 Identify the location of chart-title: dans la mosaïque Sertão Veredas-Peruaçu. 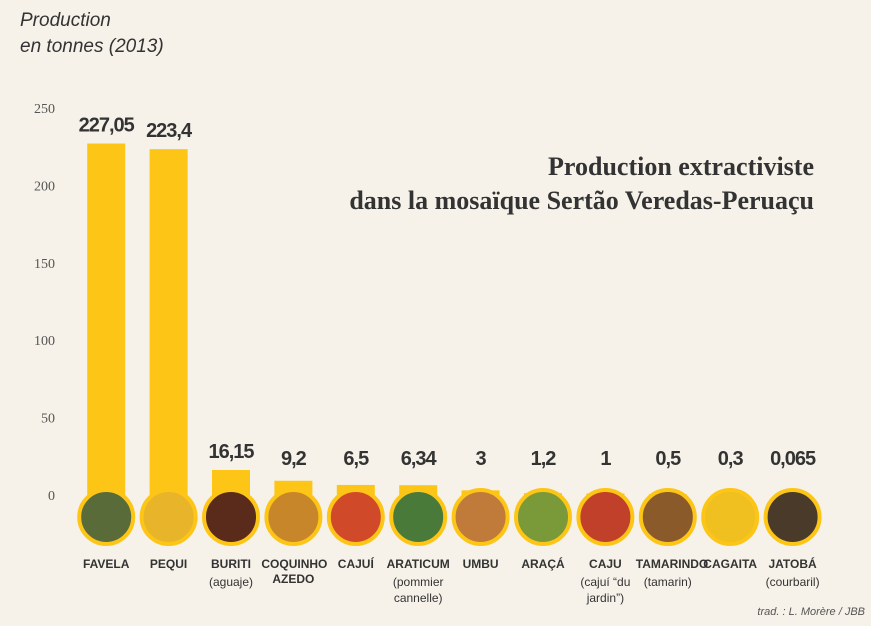
(581, 200).